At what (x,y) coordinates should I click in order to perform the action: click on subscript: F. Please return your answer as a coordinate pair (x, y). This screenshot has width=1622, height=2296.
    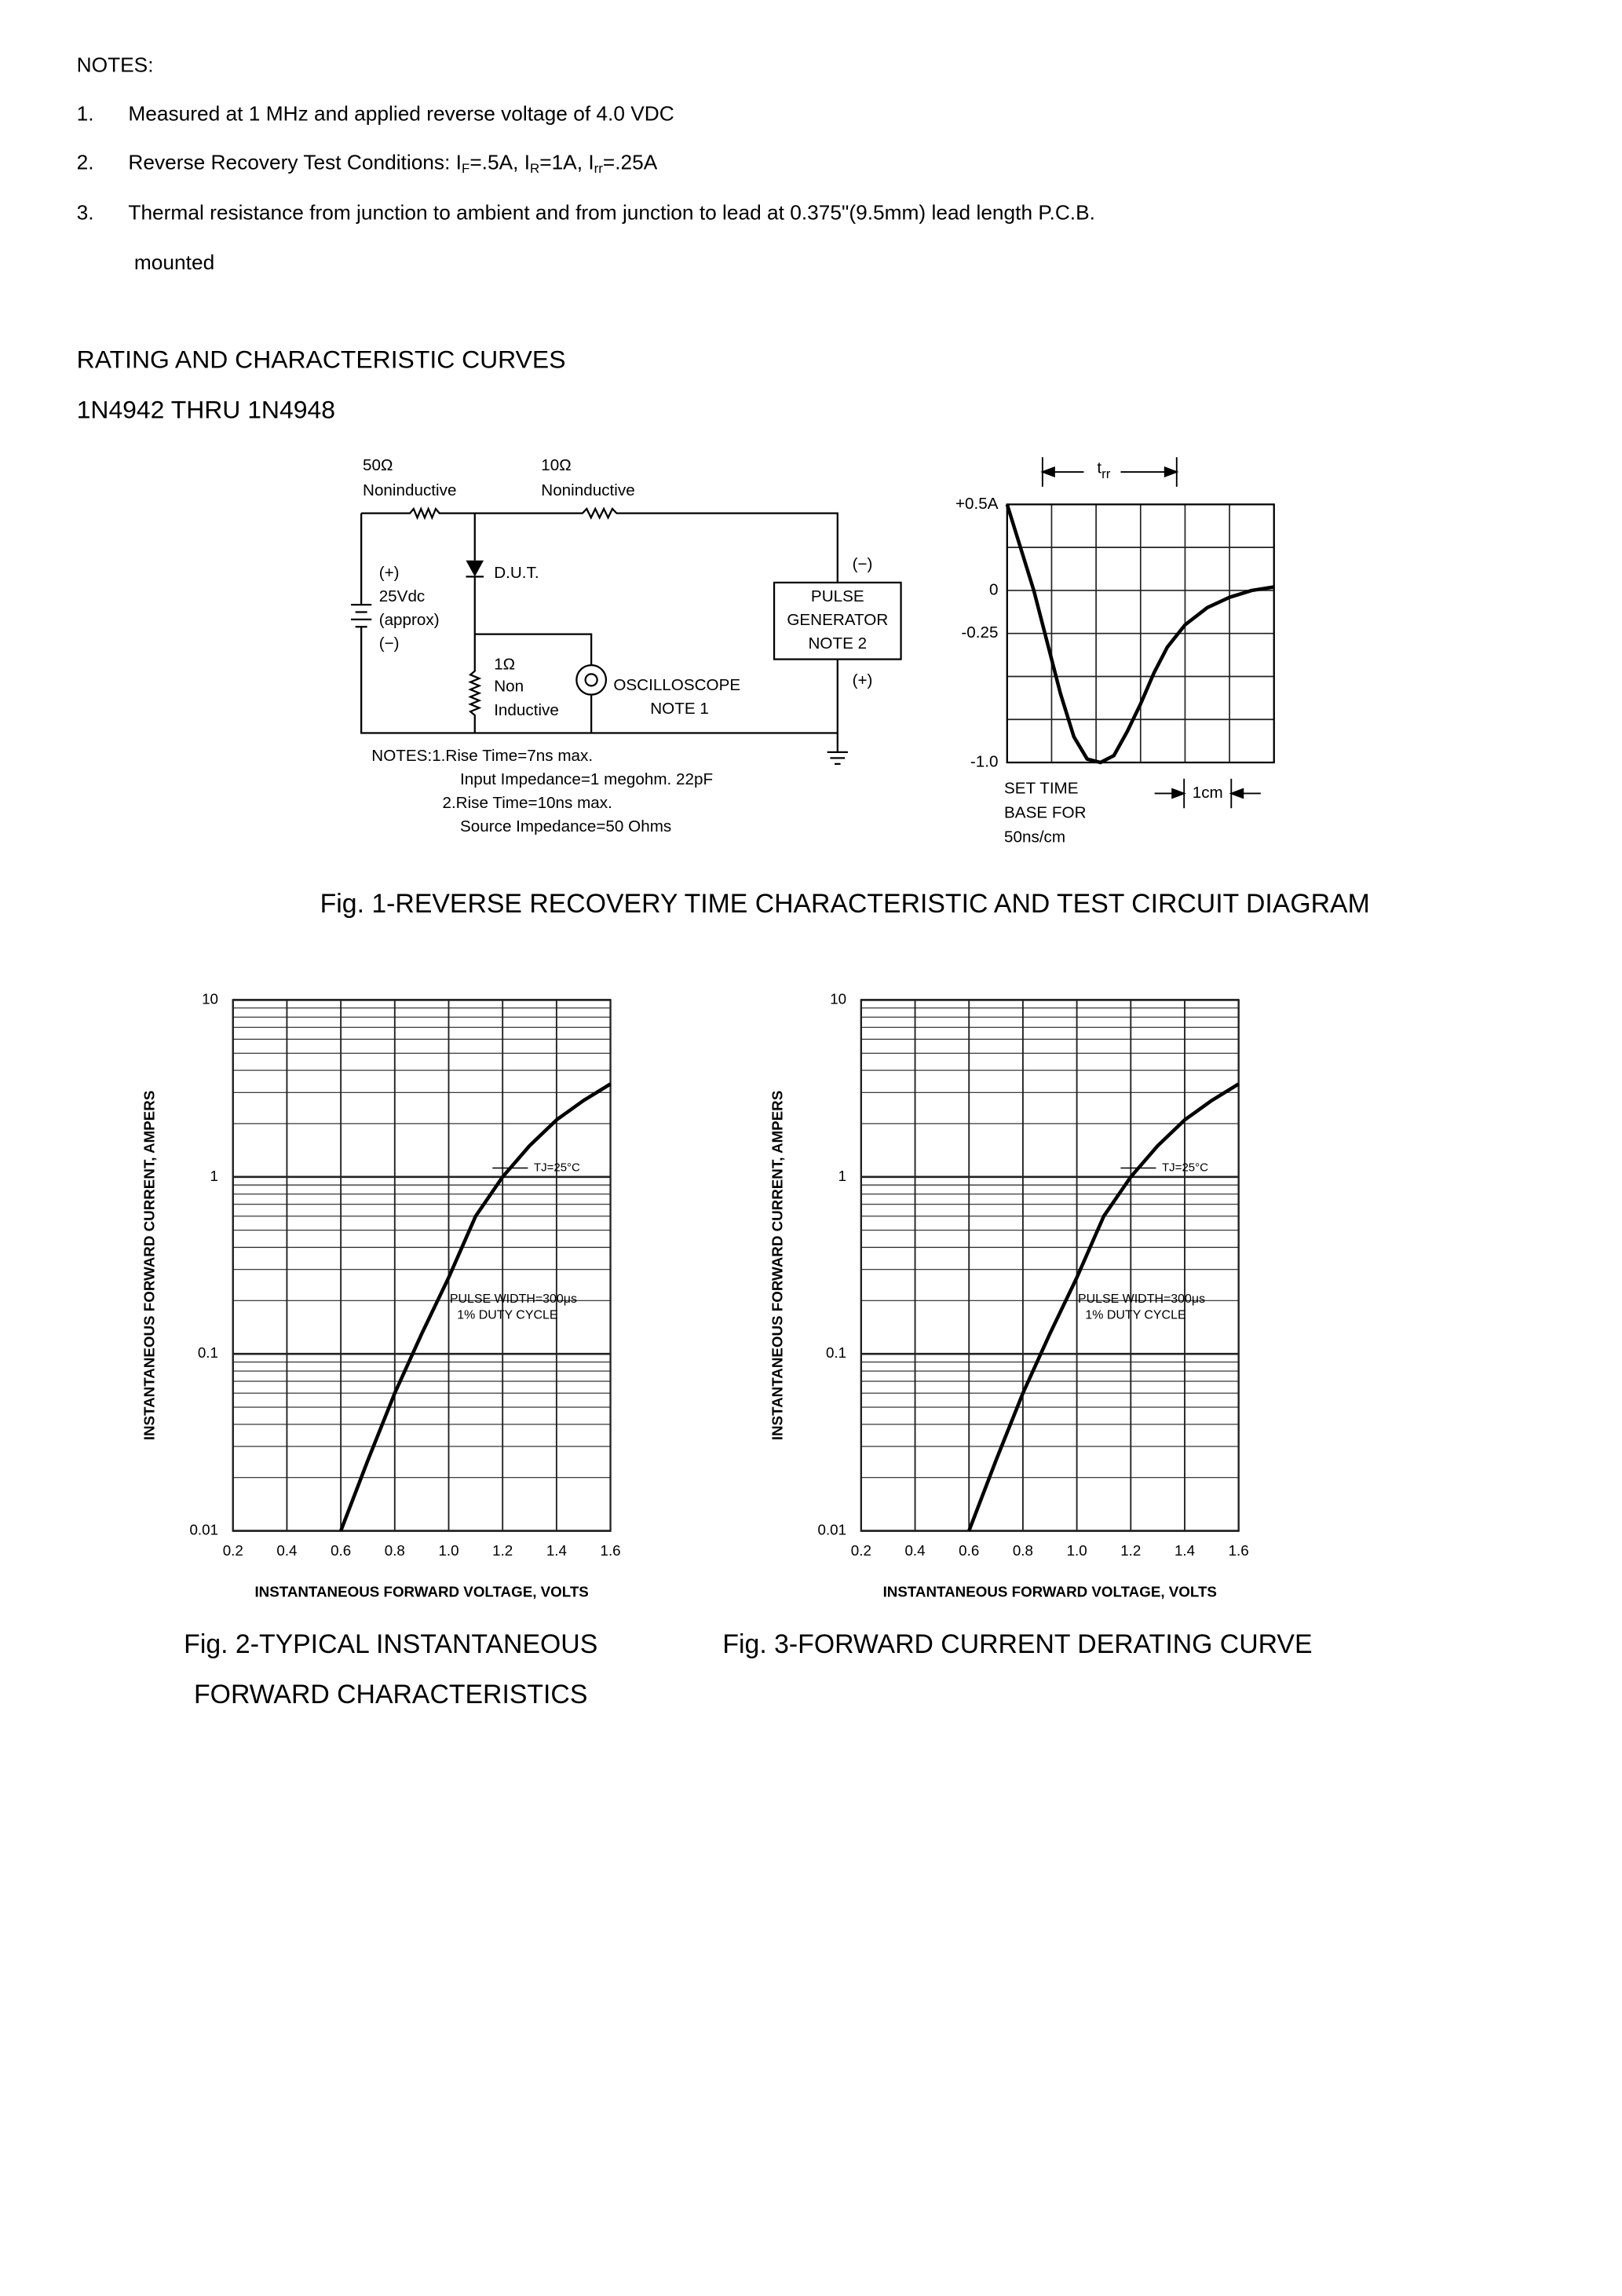
    Looking at the image, I should click on (465, 169).